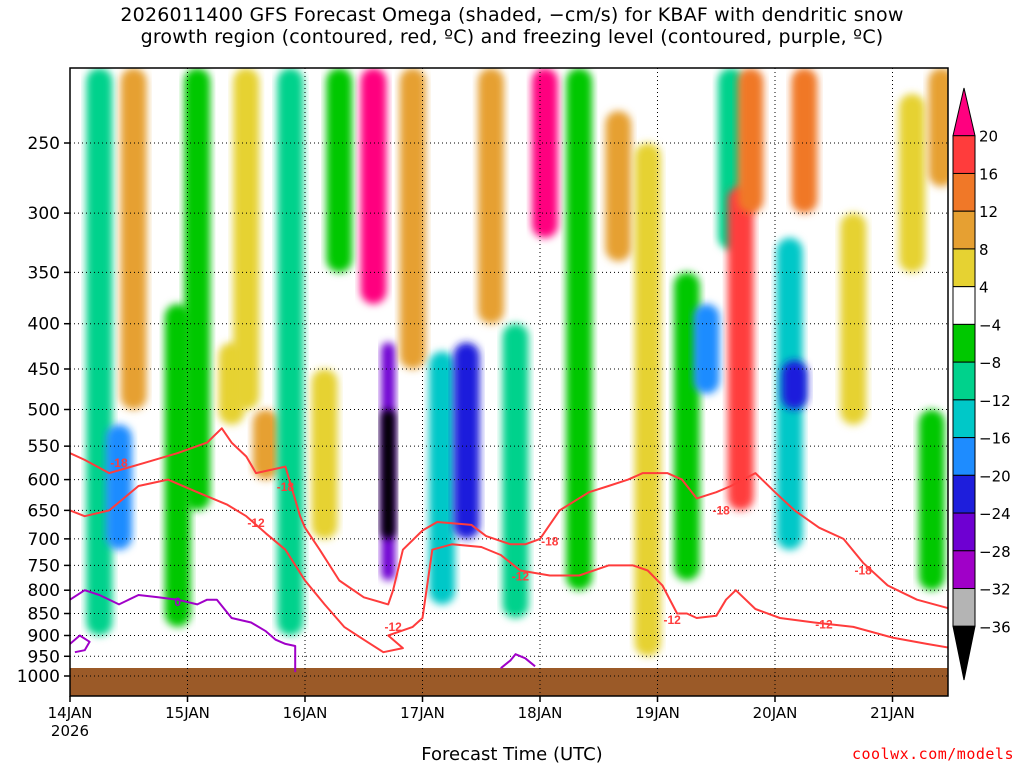 The width and height of the screenshot is (1024, 768). Describe the element at coordinates (988, 212) in the screenshot. I see `colorbar-label: 12` at that location.